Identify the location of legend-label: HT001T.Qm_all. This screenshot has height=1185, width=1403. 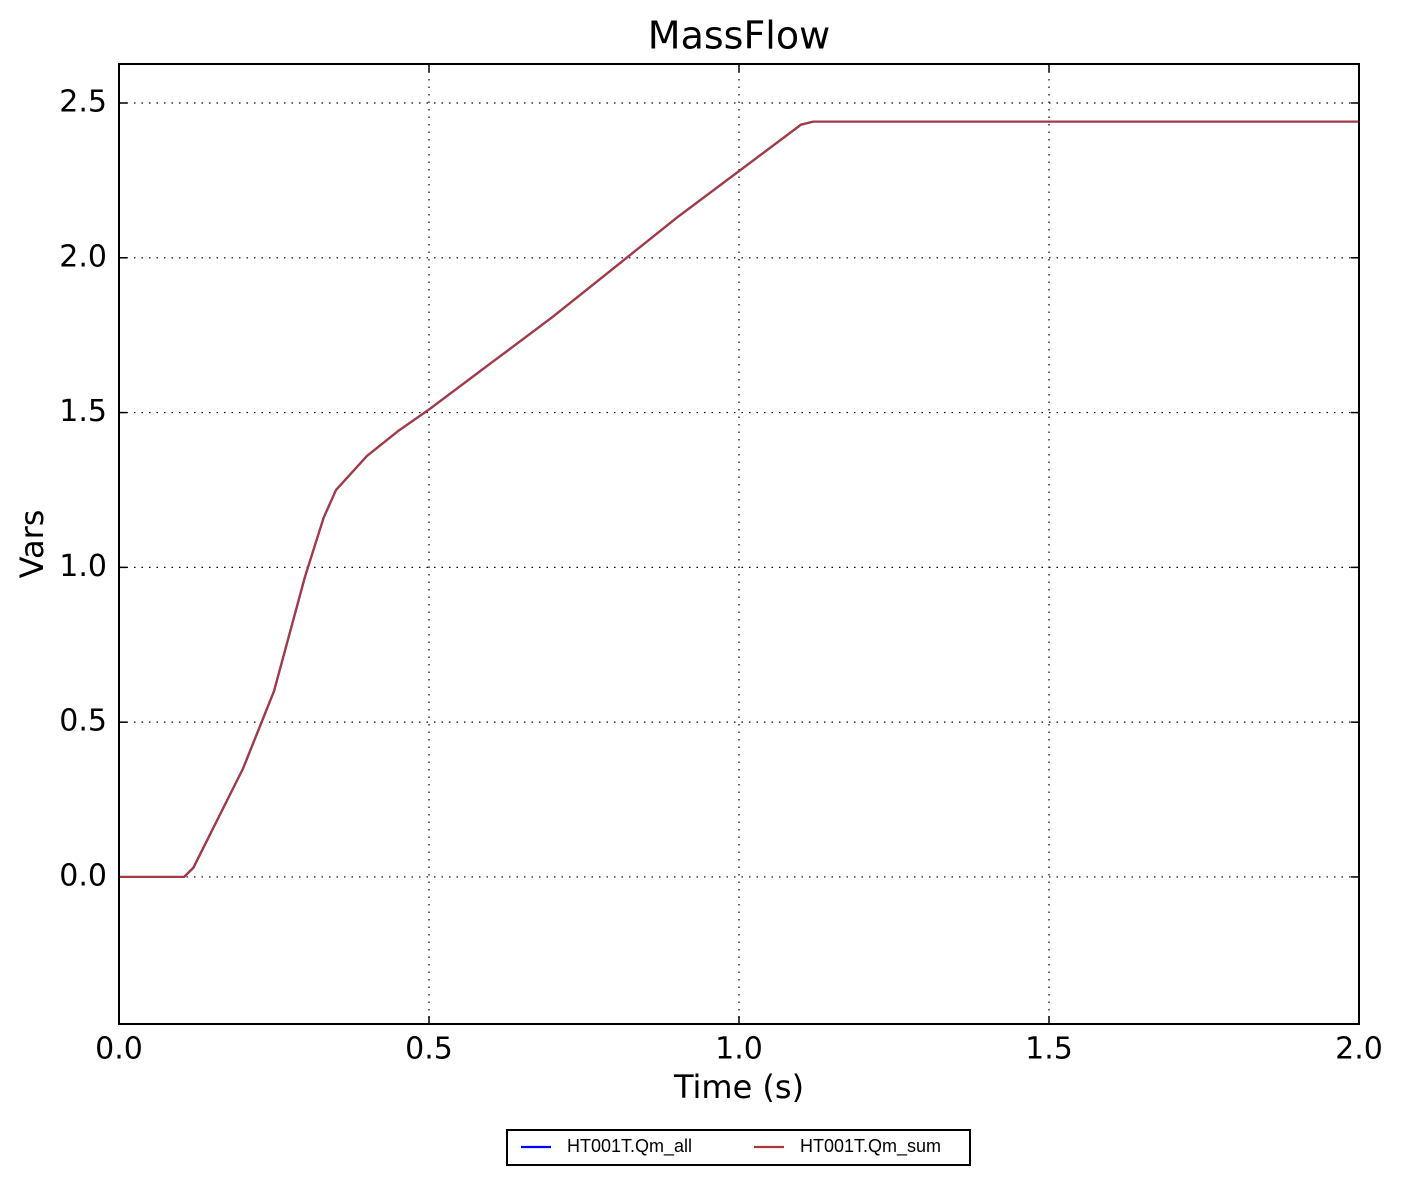
(629, 1146).